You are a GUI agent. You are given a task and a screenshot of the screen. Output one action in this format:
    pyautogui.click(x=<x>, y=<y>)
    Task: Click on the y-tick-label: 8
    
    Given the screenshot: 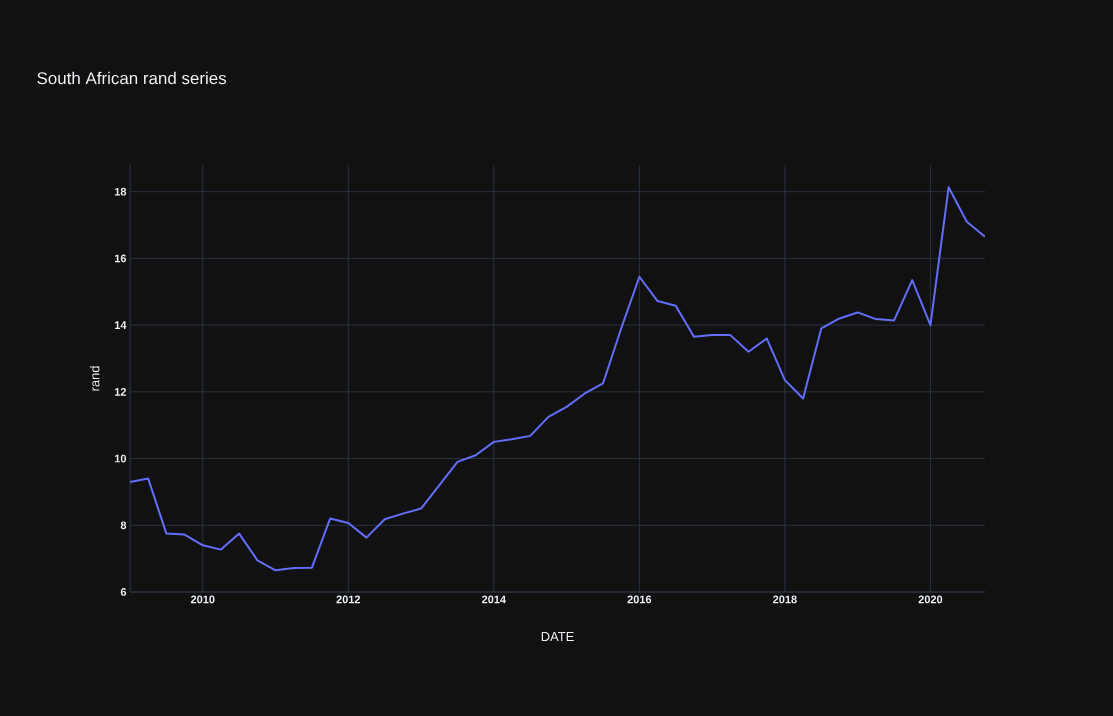 What is the action you would take?
    pyautogui.click(x=123, y=525)
    